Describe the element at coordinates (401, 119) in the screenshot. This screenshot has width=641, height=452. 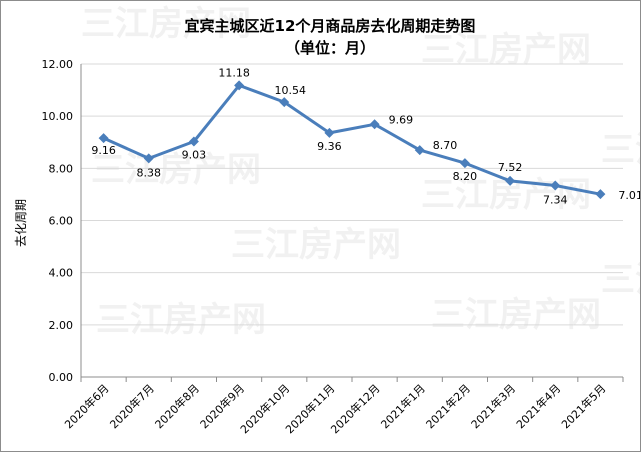
I see `data-label: 9.69` at that location.